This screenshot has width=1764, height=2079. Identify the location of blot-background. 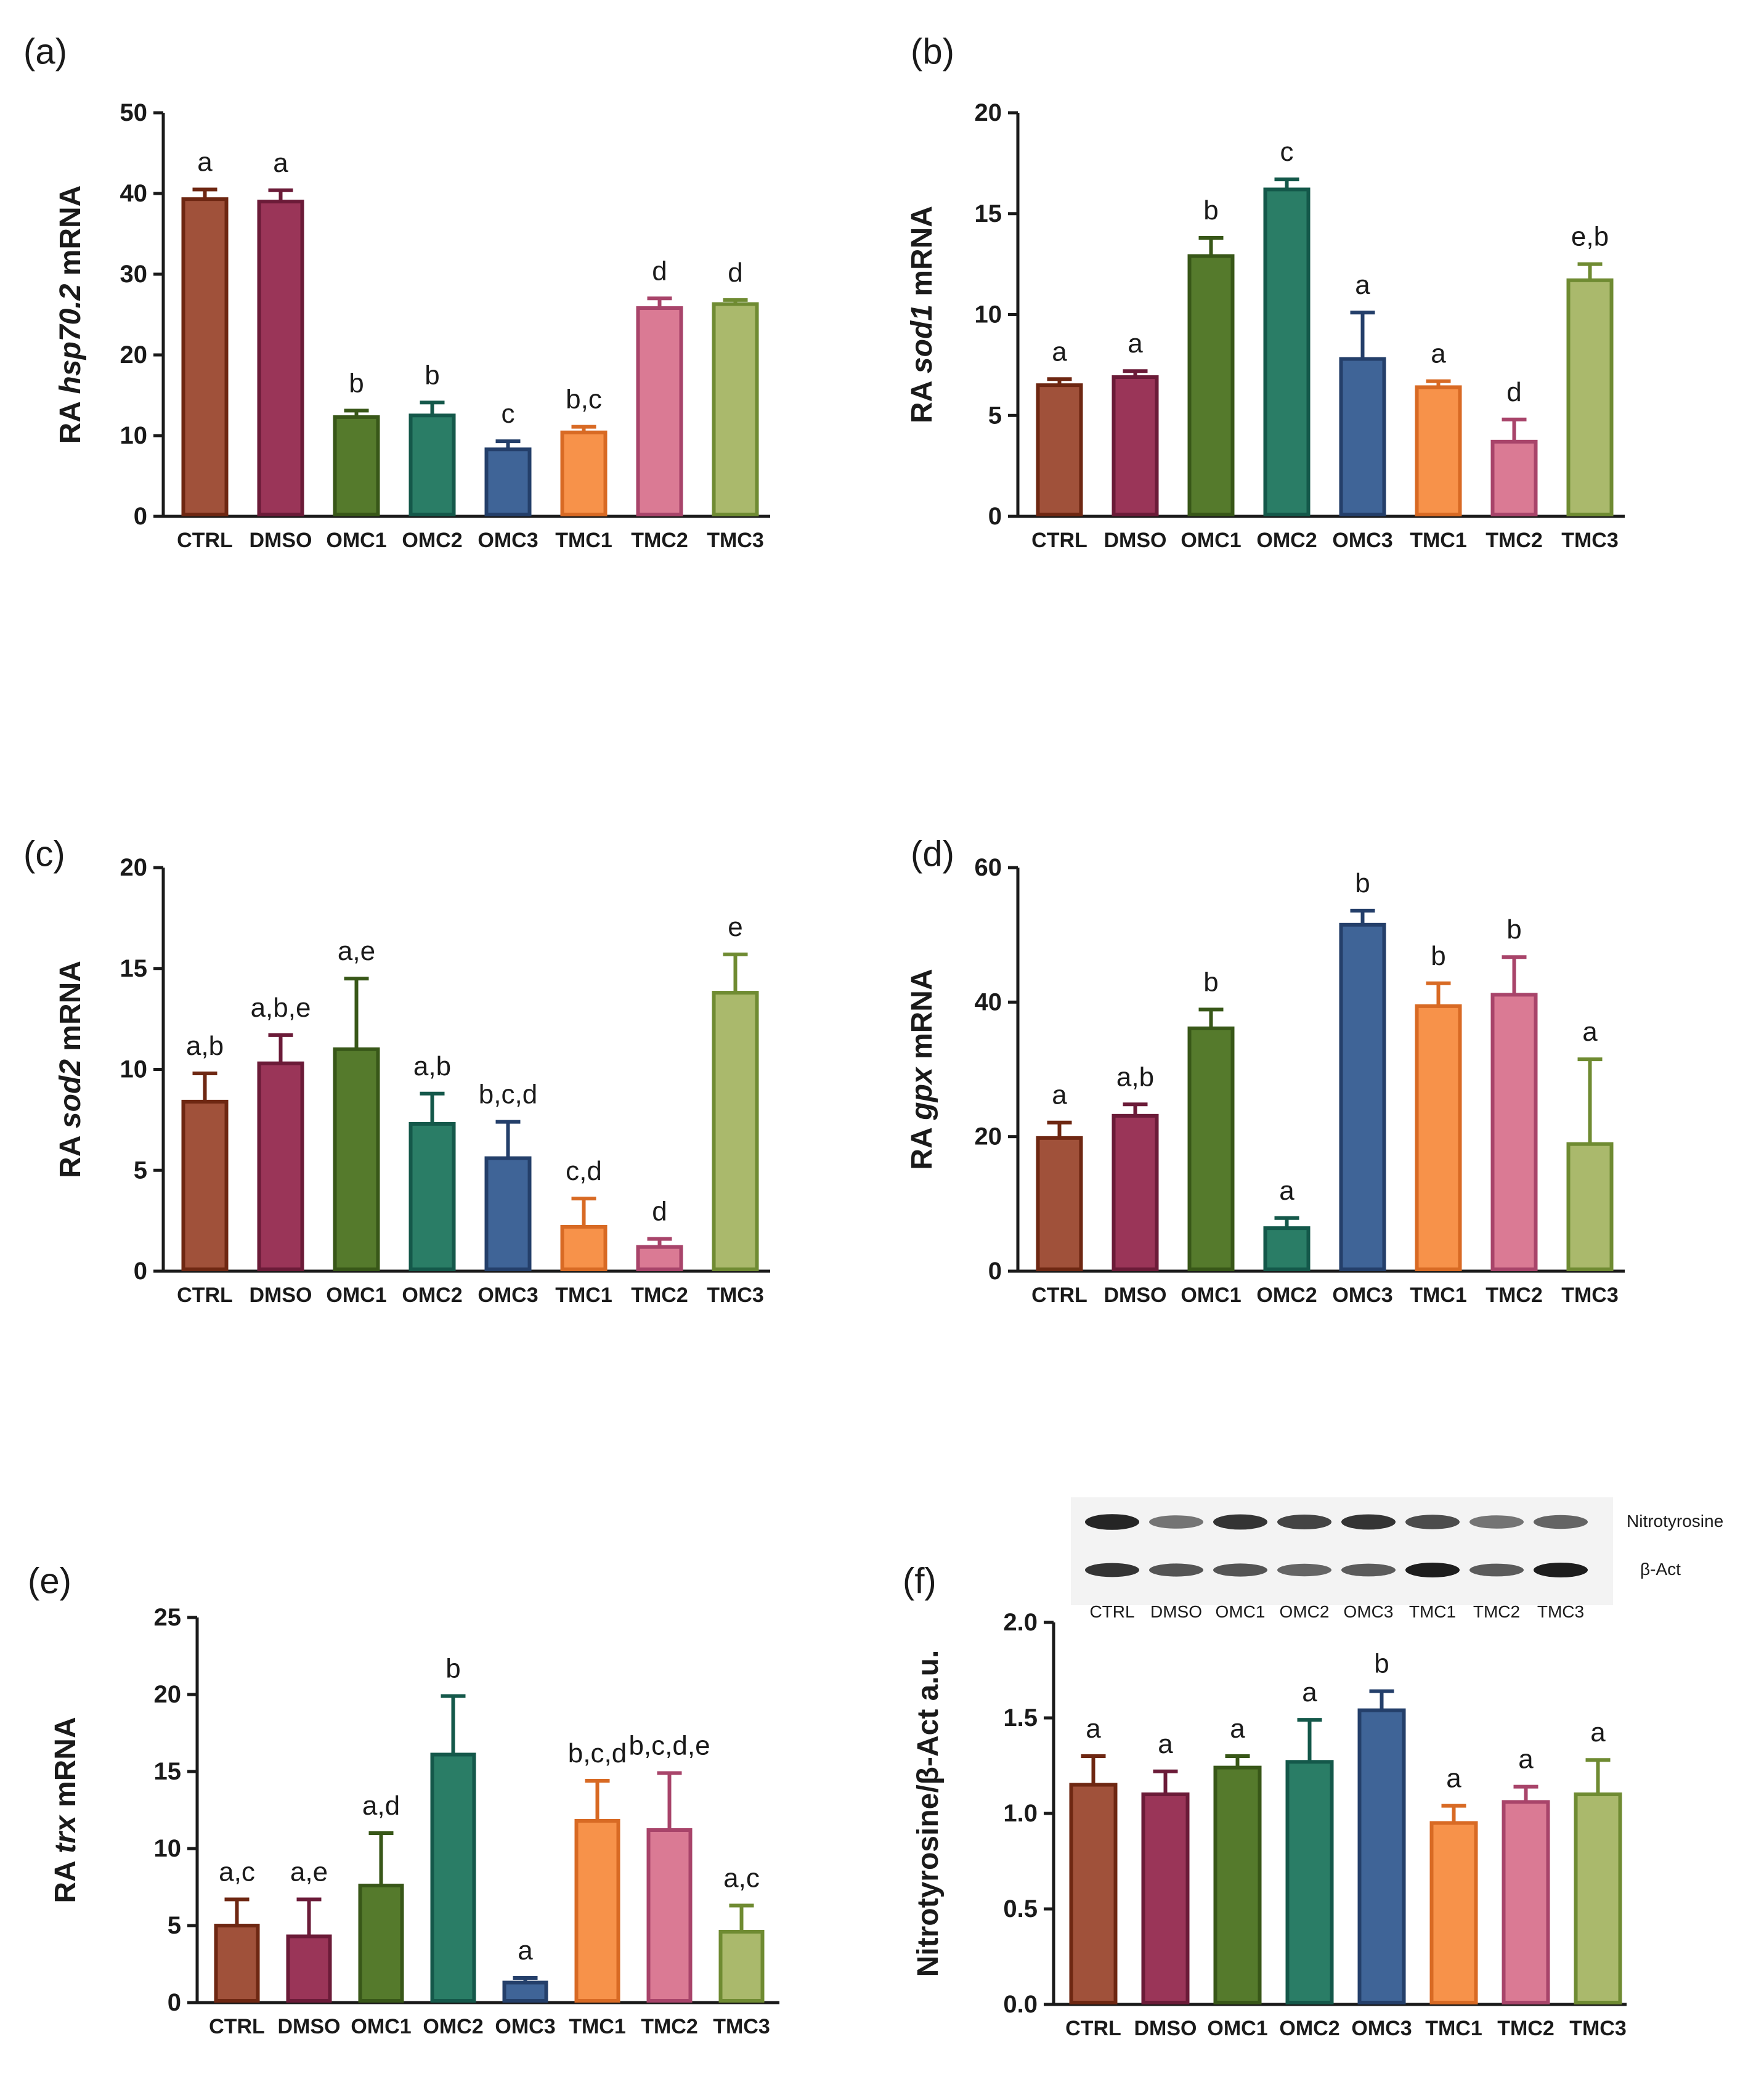
(1342, 1551).